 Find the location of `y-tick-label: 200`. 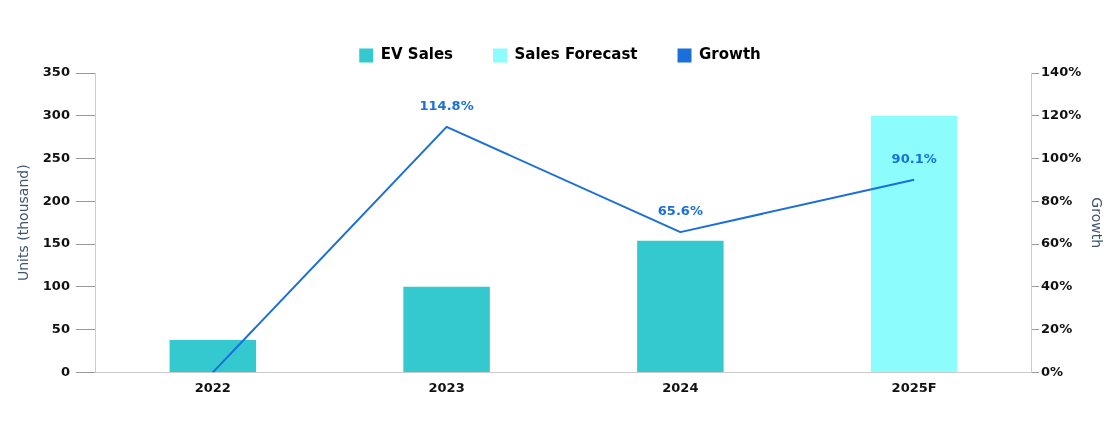

y-tick-label: 200 is located at coordinates (56, 200).